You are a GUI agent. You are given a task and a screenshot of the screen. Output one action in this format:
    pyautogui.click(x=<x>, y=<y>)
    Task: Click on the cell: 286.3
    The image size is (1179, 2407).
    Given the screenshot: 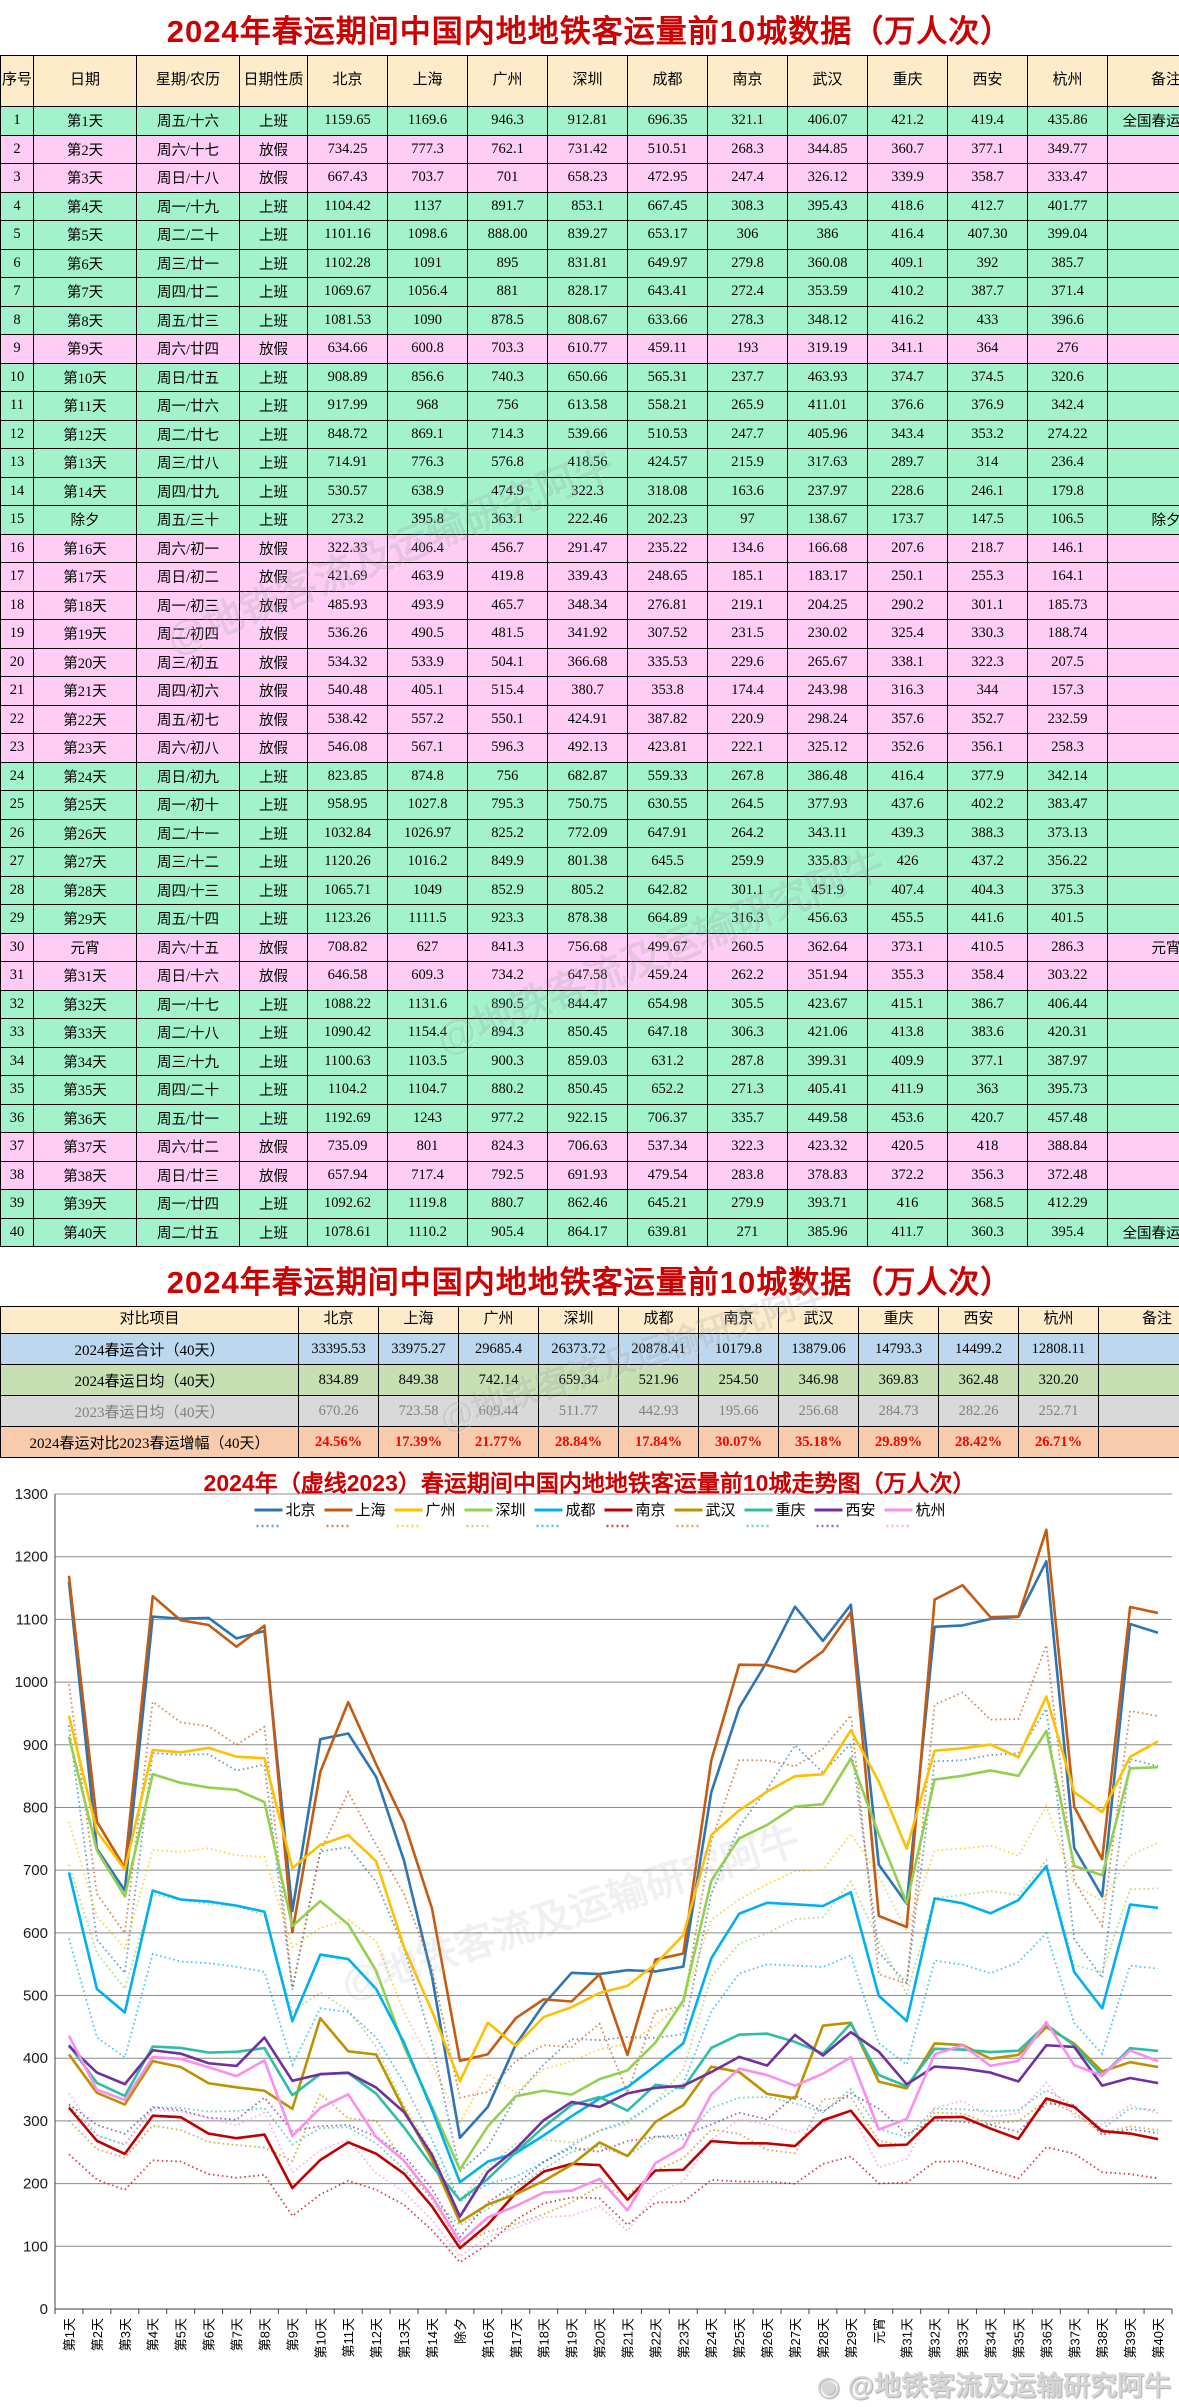 What is the action you would take?
    pyautogui.click(x=1068, y=947)
    